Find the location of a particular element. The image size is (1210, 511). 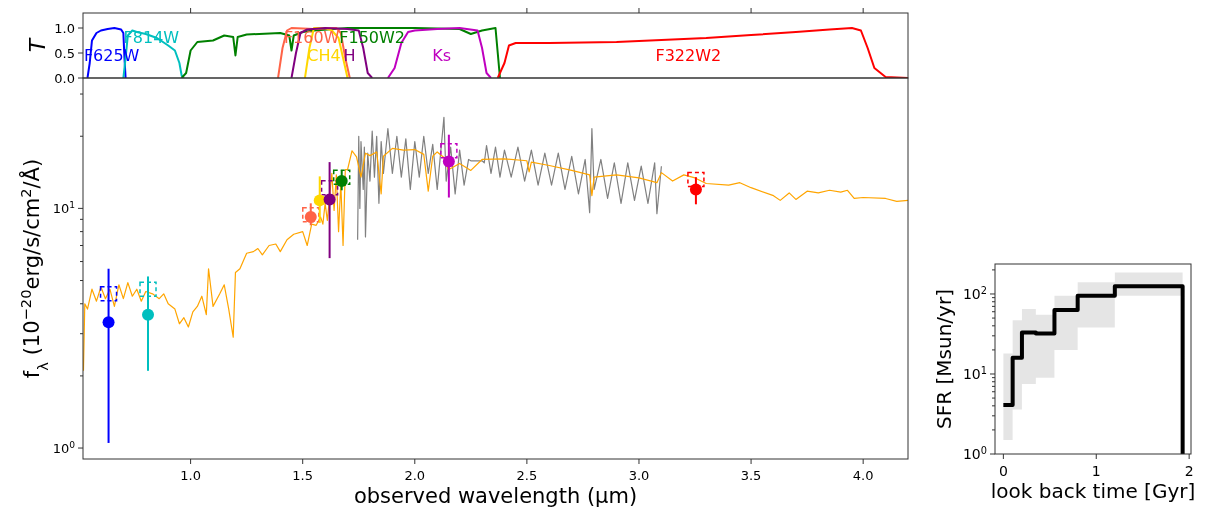

series-label: H is located at coordinates (349, 55).